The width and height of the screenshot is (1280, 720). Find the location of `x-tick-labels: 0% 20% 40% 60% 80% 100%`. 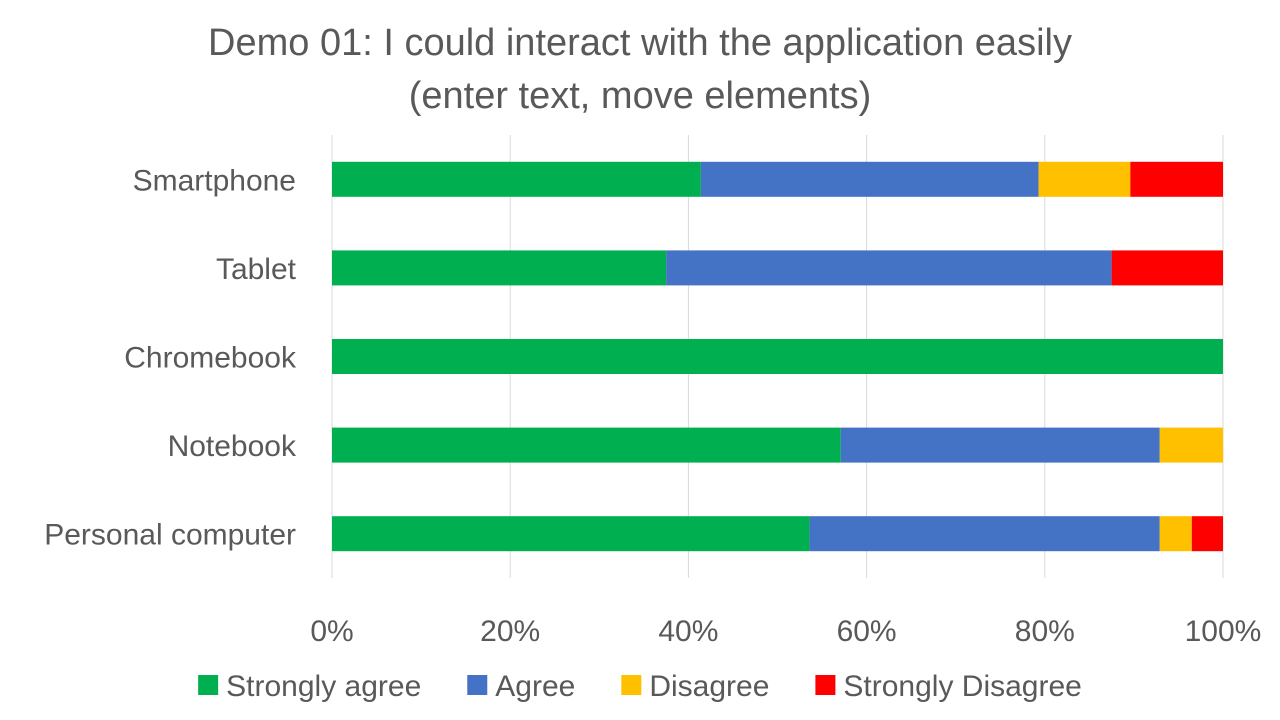

x-tick-labels: 0% 20% 40% 60% 80% 100% is located at coordinates (785, 631).